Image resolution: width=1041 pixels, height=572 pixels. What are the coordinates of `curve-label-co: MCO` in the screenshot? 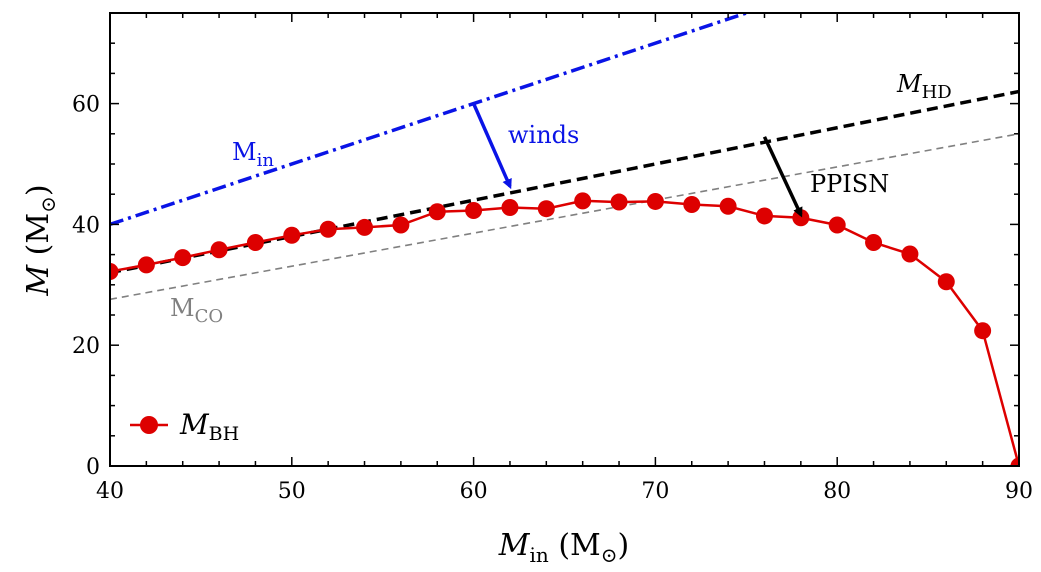 It's located at (196, 310).